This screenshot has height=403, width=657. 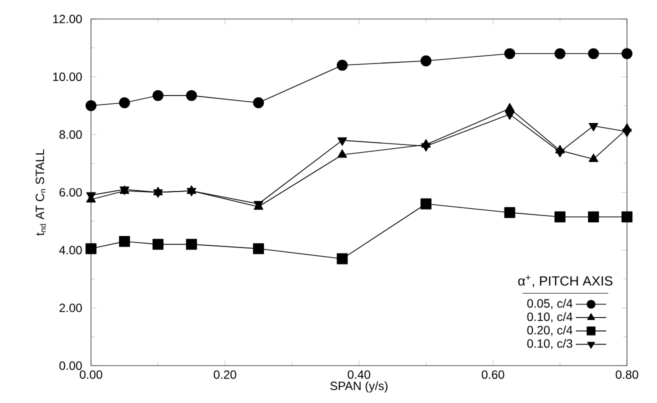 What do you see at coordinates (70, 250) in the screenshot?
I see `y-tick-label: 4.00` at bounding box center [70, 250].